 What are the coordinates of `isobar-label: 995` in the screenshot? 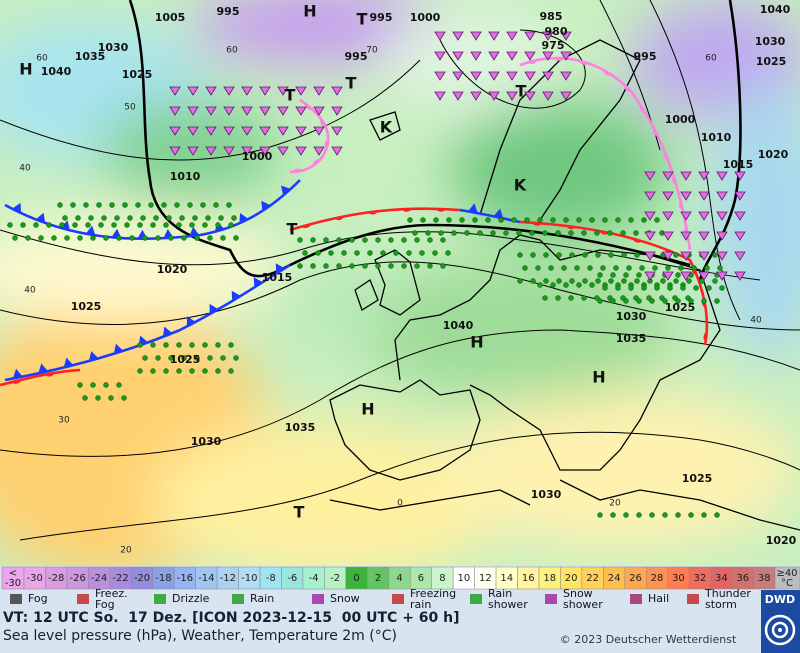 It's located at (645, 56).